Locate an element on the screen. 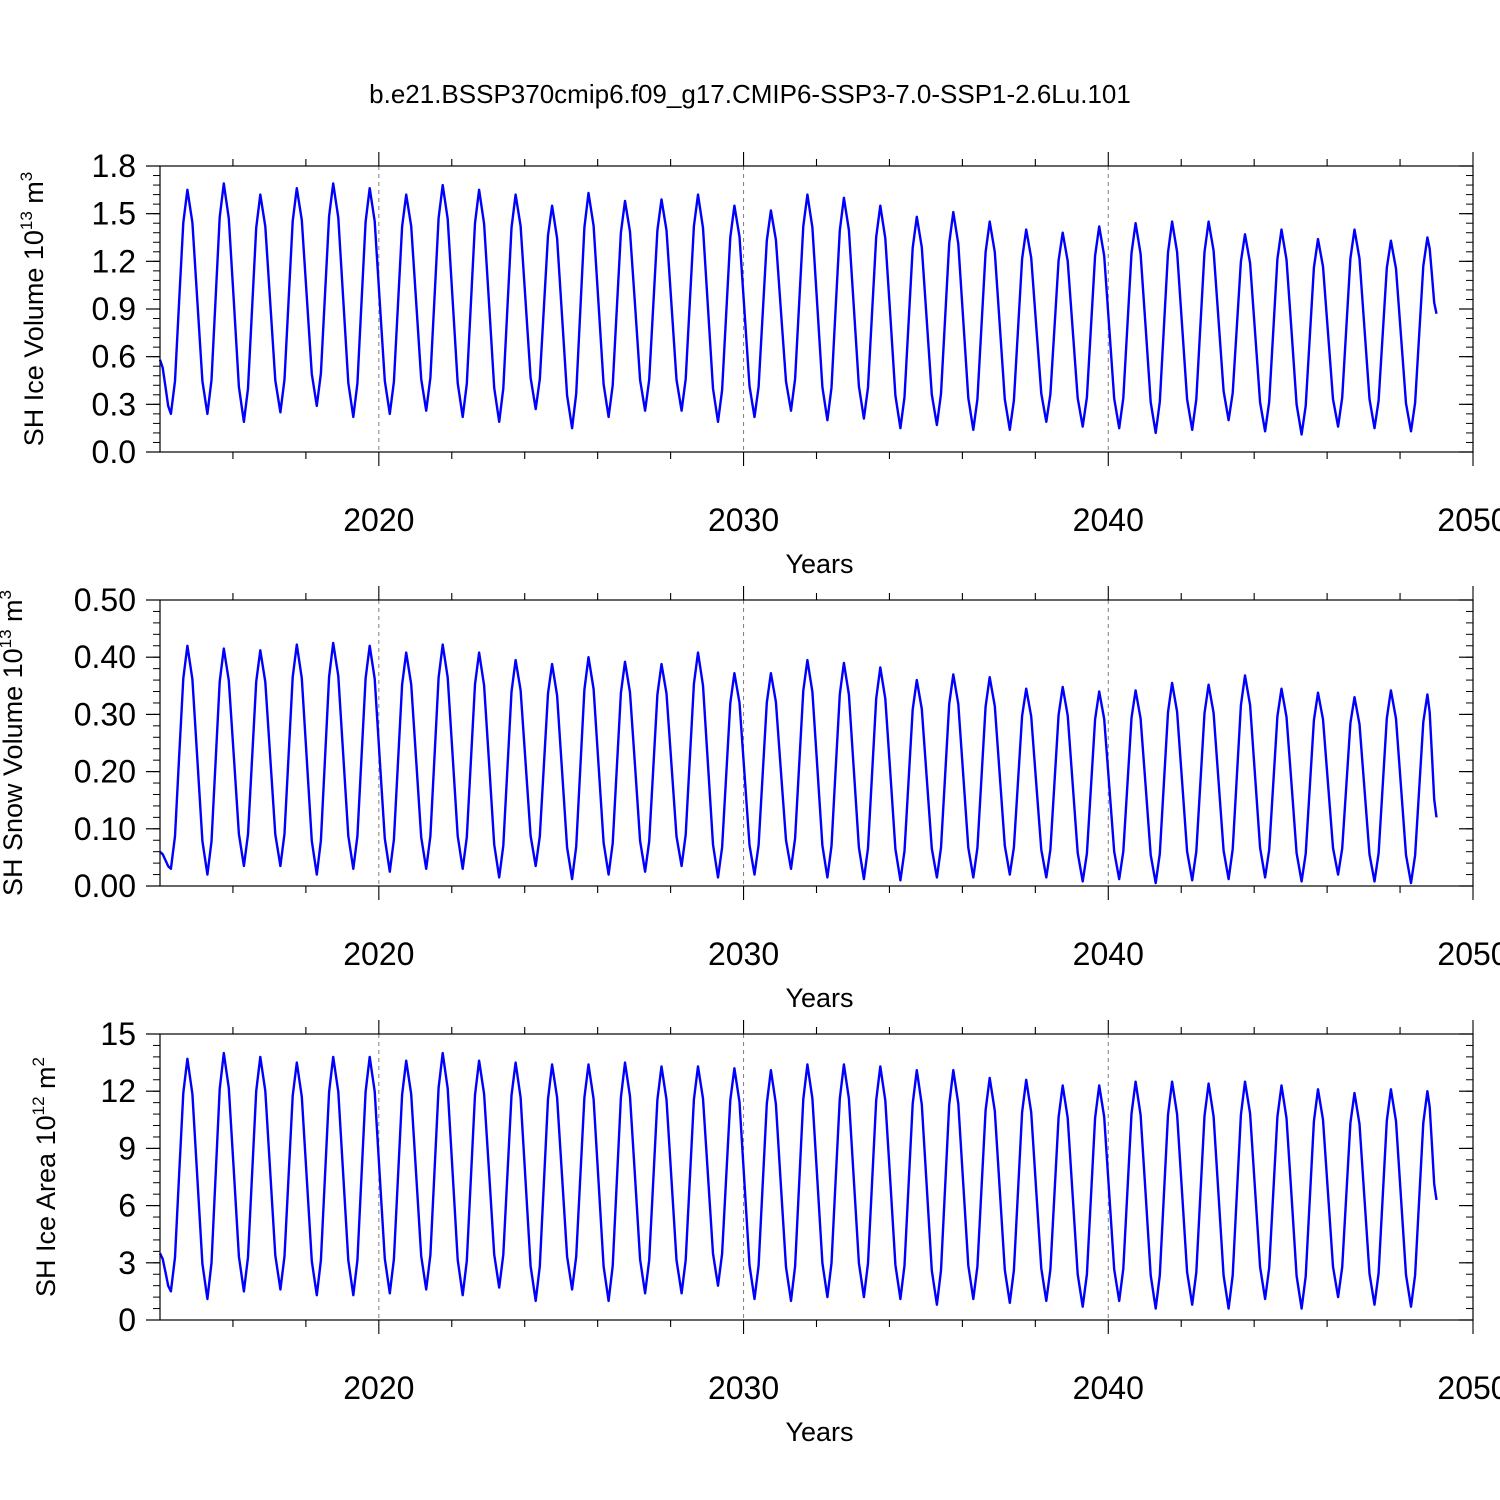 The image size is (1500, 1500). y-axis-title: SH Snow Volume 1013 m3 is located at coordinates (14, 743).